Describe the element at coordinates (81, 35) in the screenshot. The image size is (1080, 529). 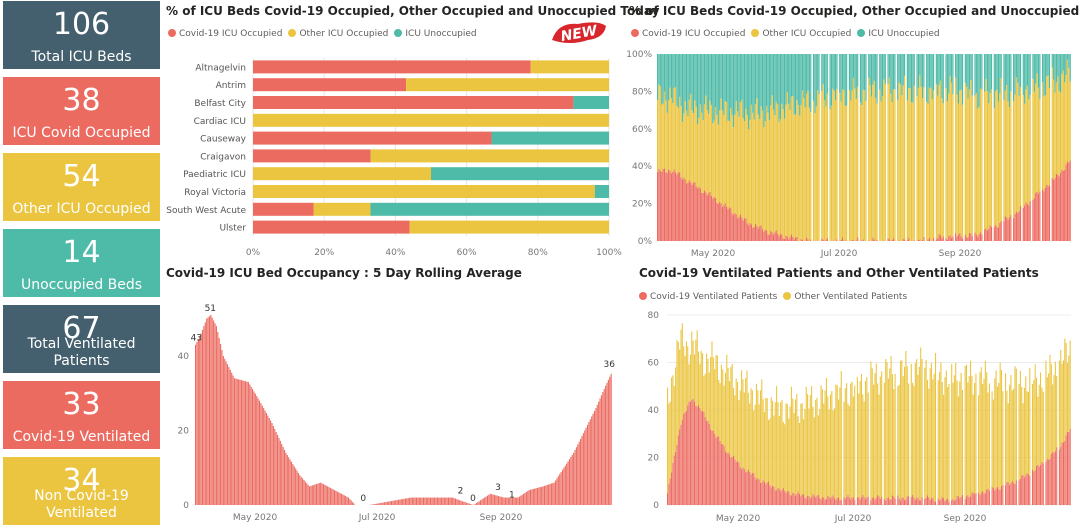
I see `kpi-card: 106 Total ICU Beds` at that location.